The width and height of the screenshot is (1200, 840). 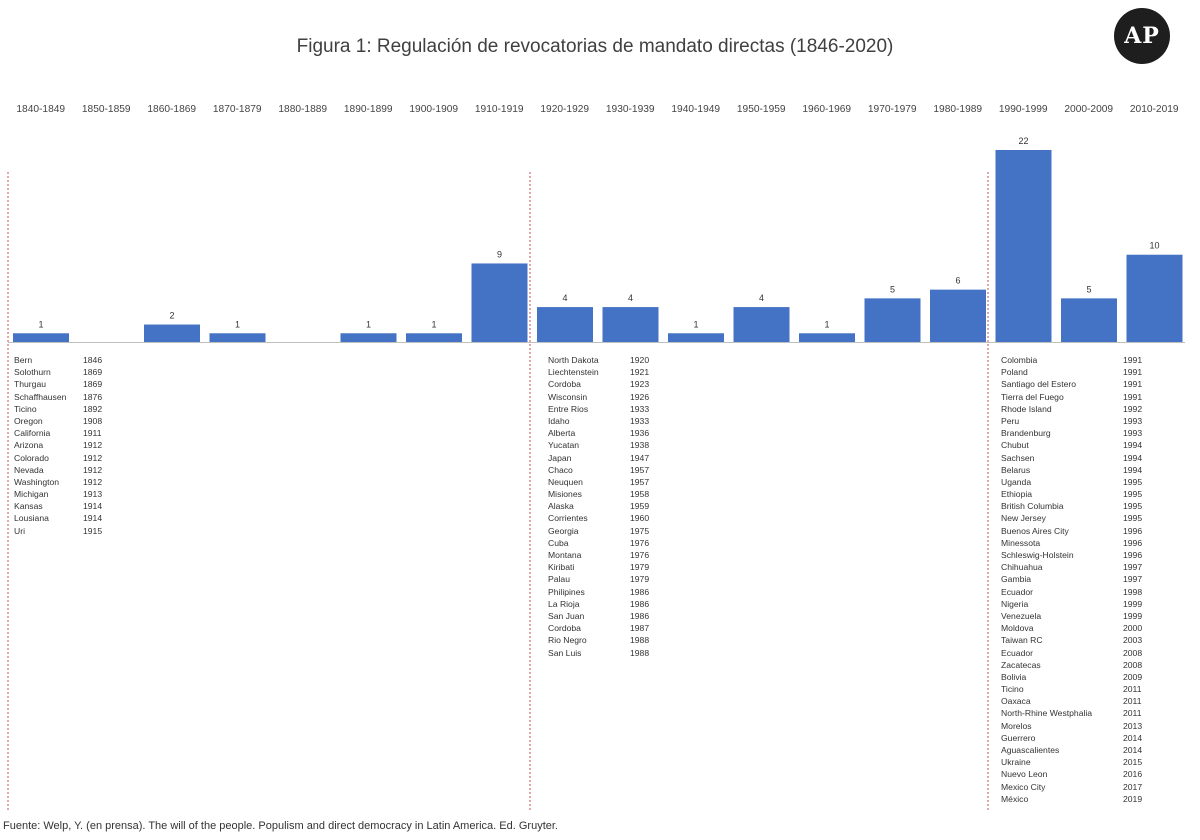 I want to click on jurisdiction-name: Buenos Aires City, so click(x=1035, y=530).